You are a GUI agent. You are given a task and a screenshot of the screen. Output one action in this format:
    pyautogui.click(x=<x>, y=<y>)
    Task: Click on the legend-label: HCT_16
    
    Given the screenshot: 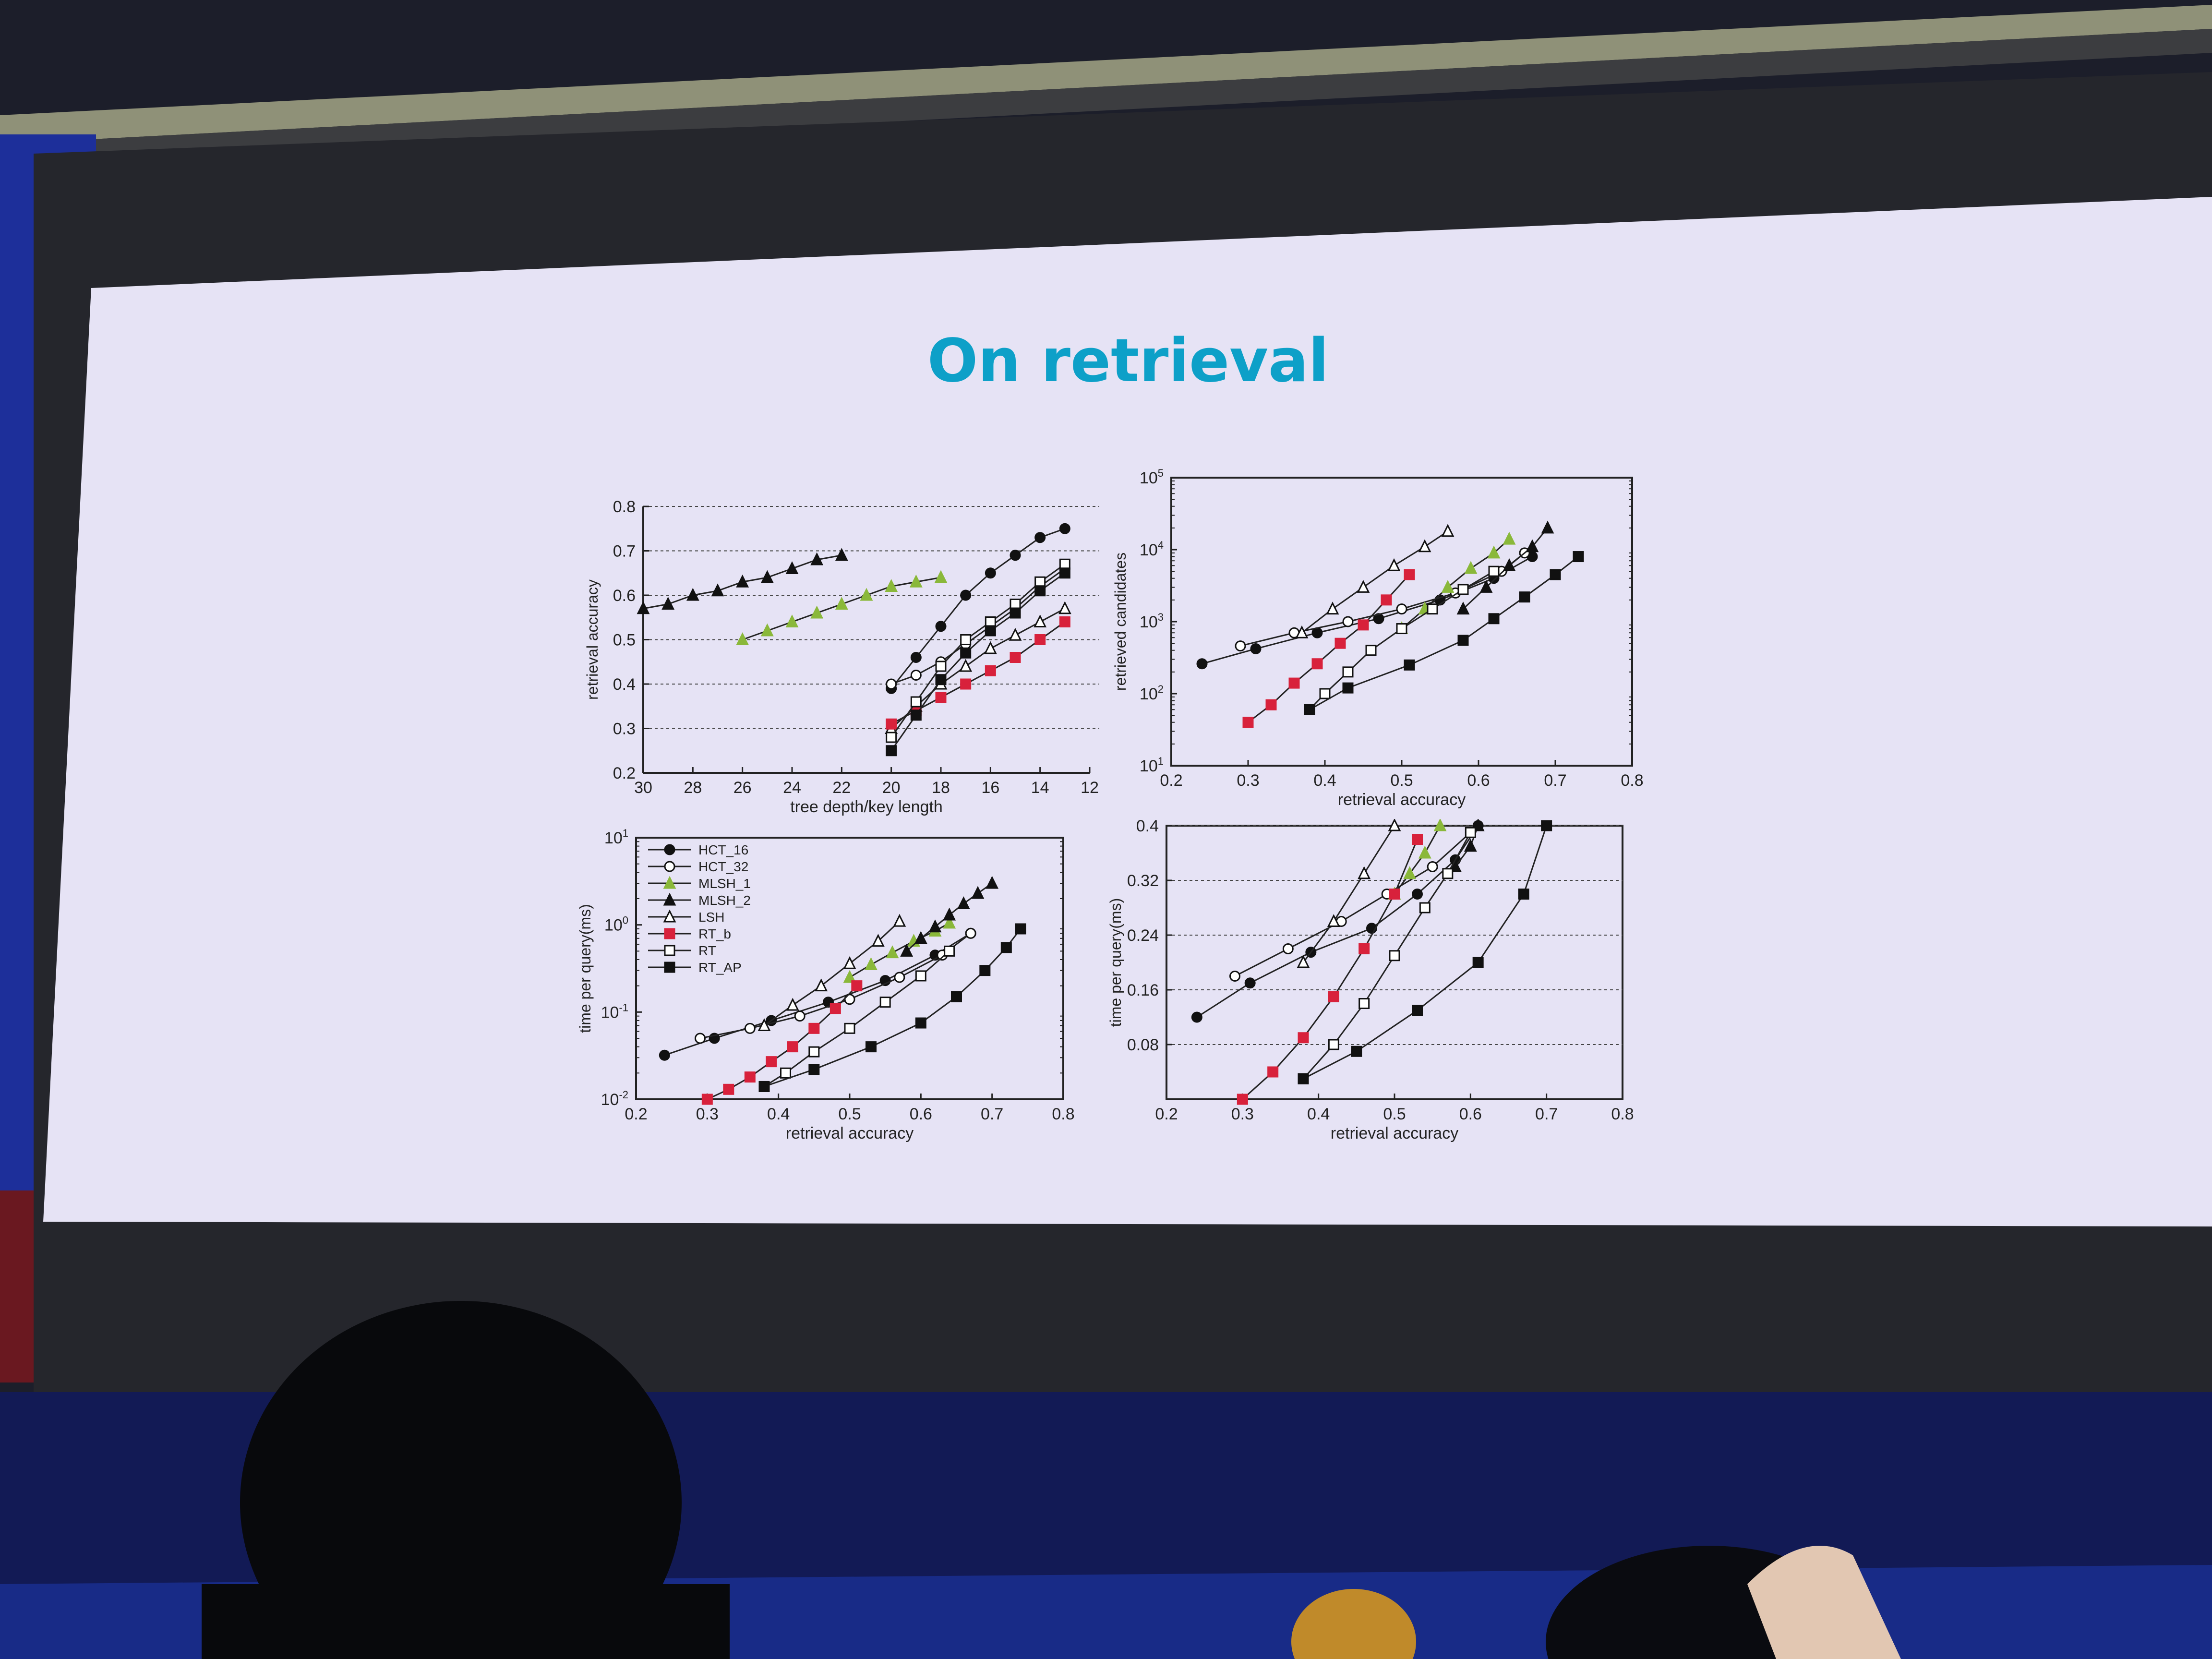 What is the action you would take?
    pyautogui.click(x=723, y=849)
    